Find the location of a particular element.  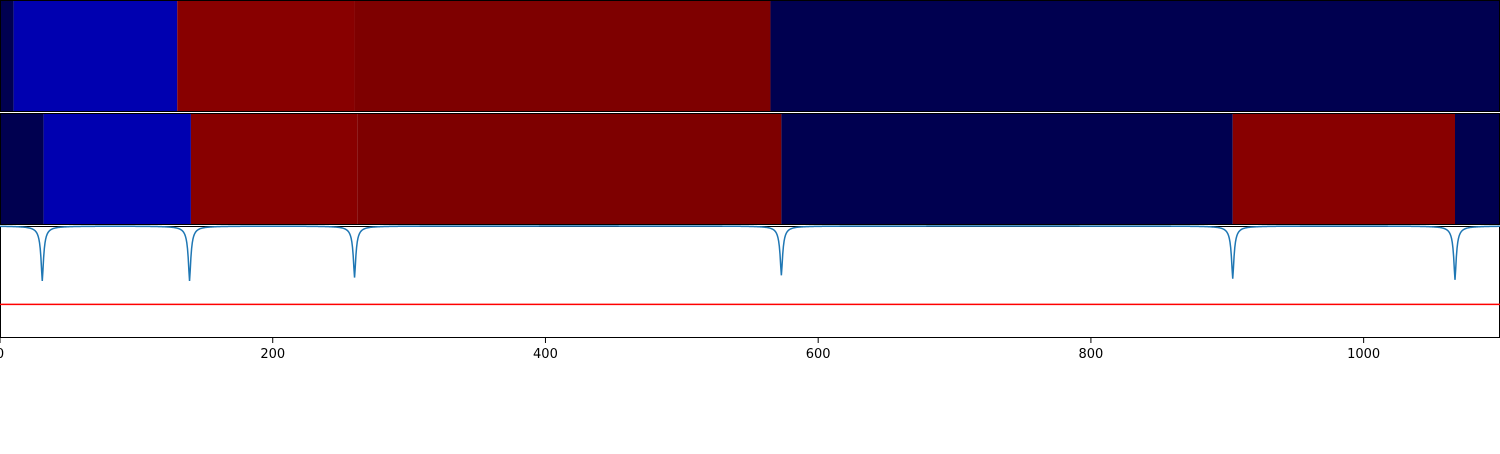

x-tick-label: 200 is located at coordinates (272, 354).